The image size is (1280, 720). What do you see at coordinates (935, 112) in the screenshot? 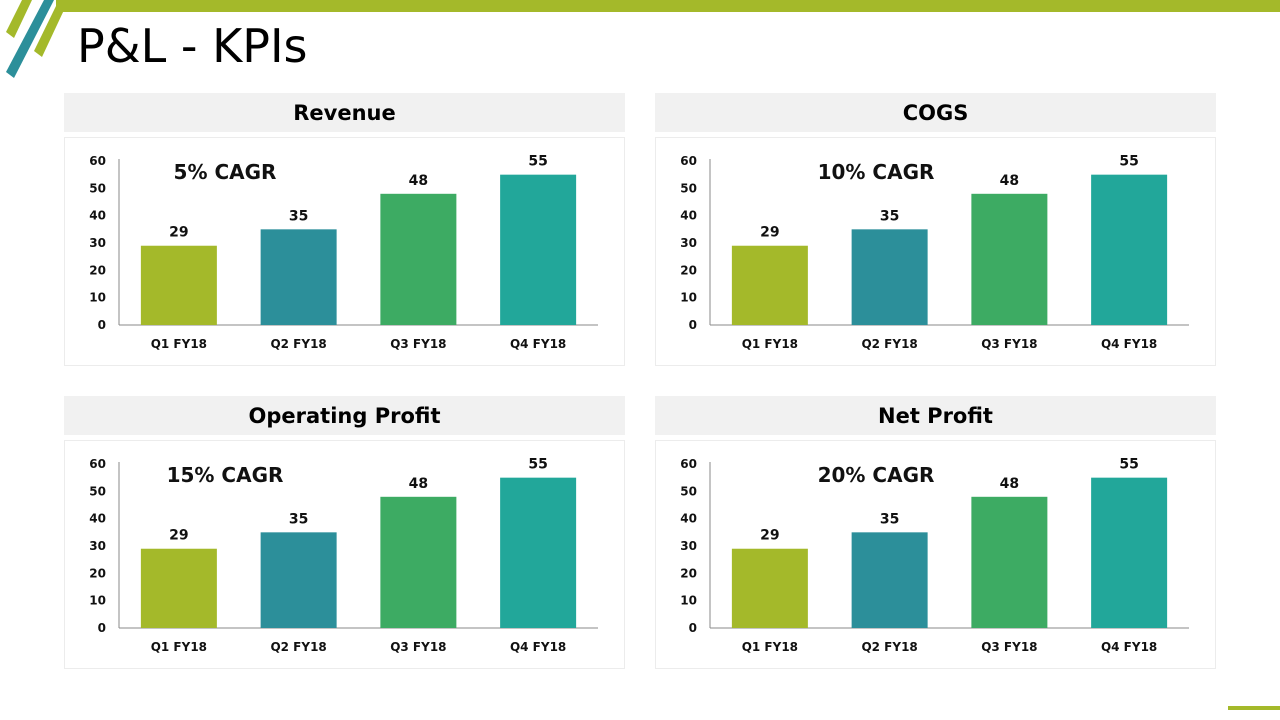
I see `panel-heading-cogs: COGS` at bounding box center [935, 112].